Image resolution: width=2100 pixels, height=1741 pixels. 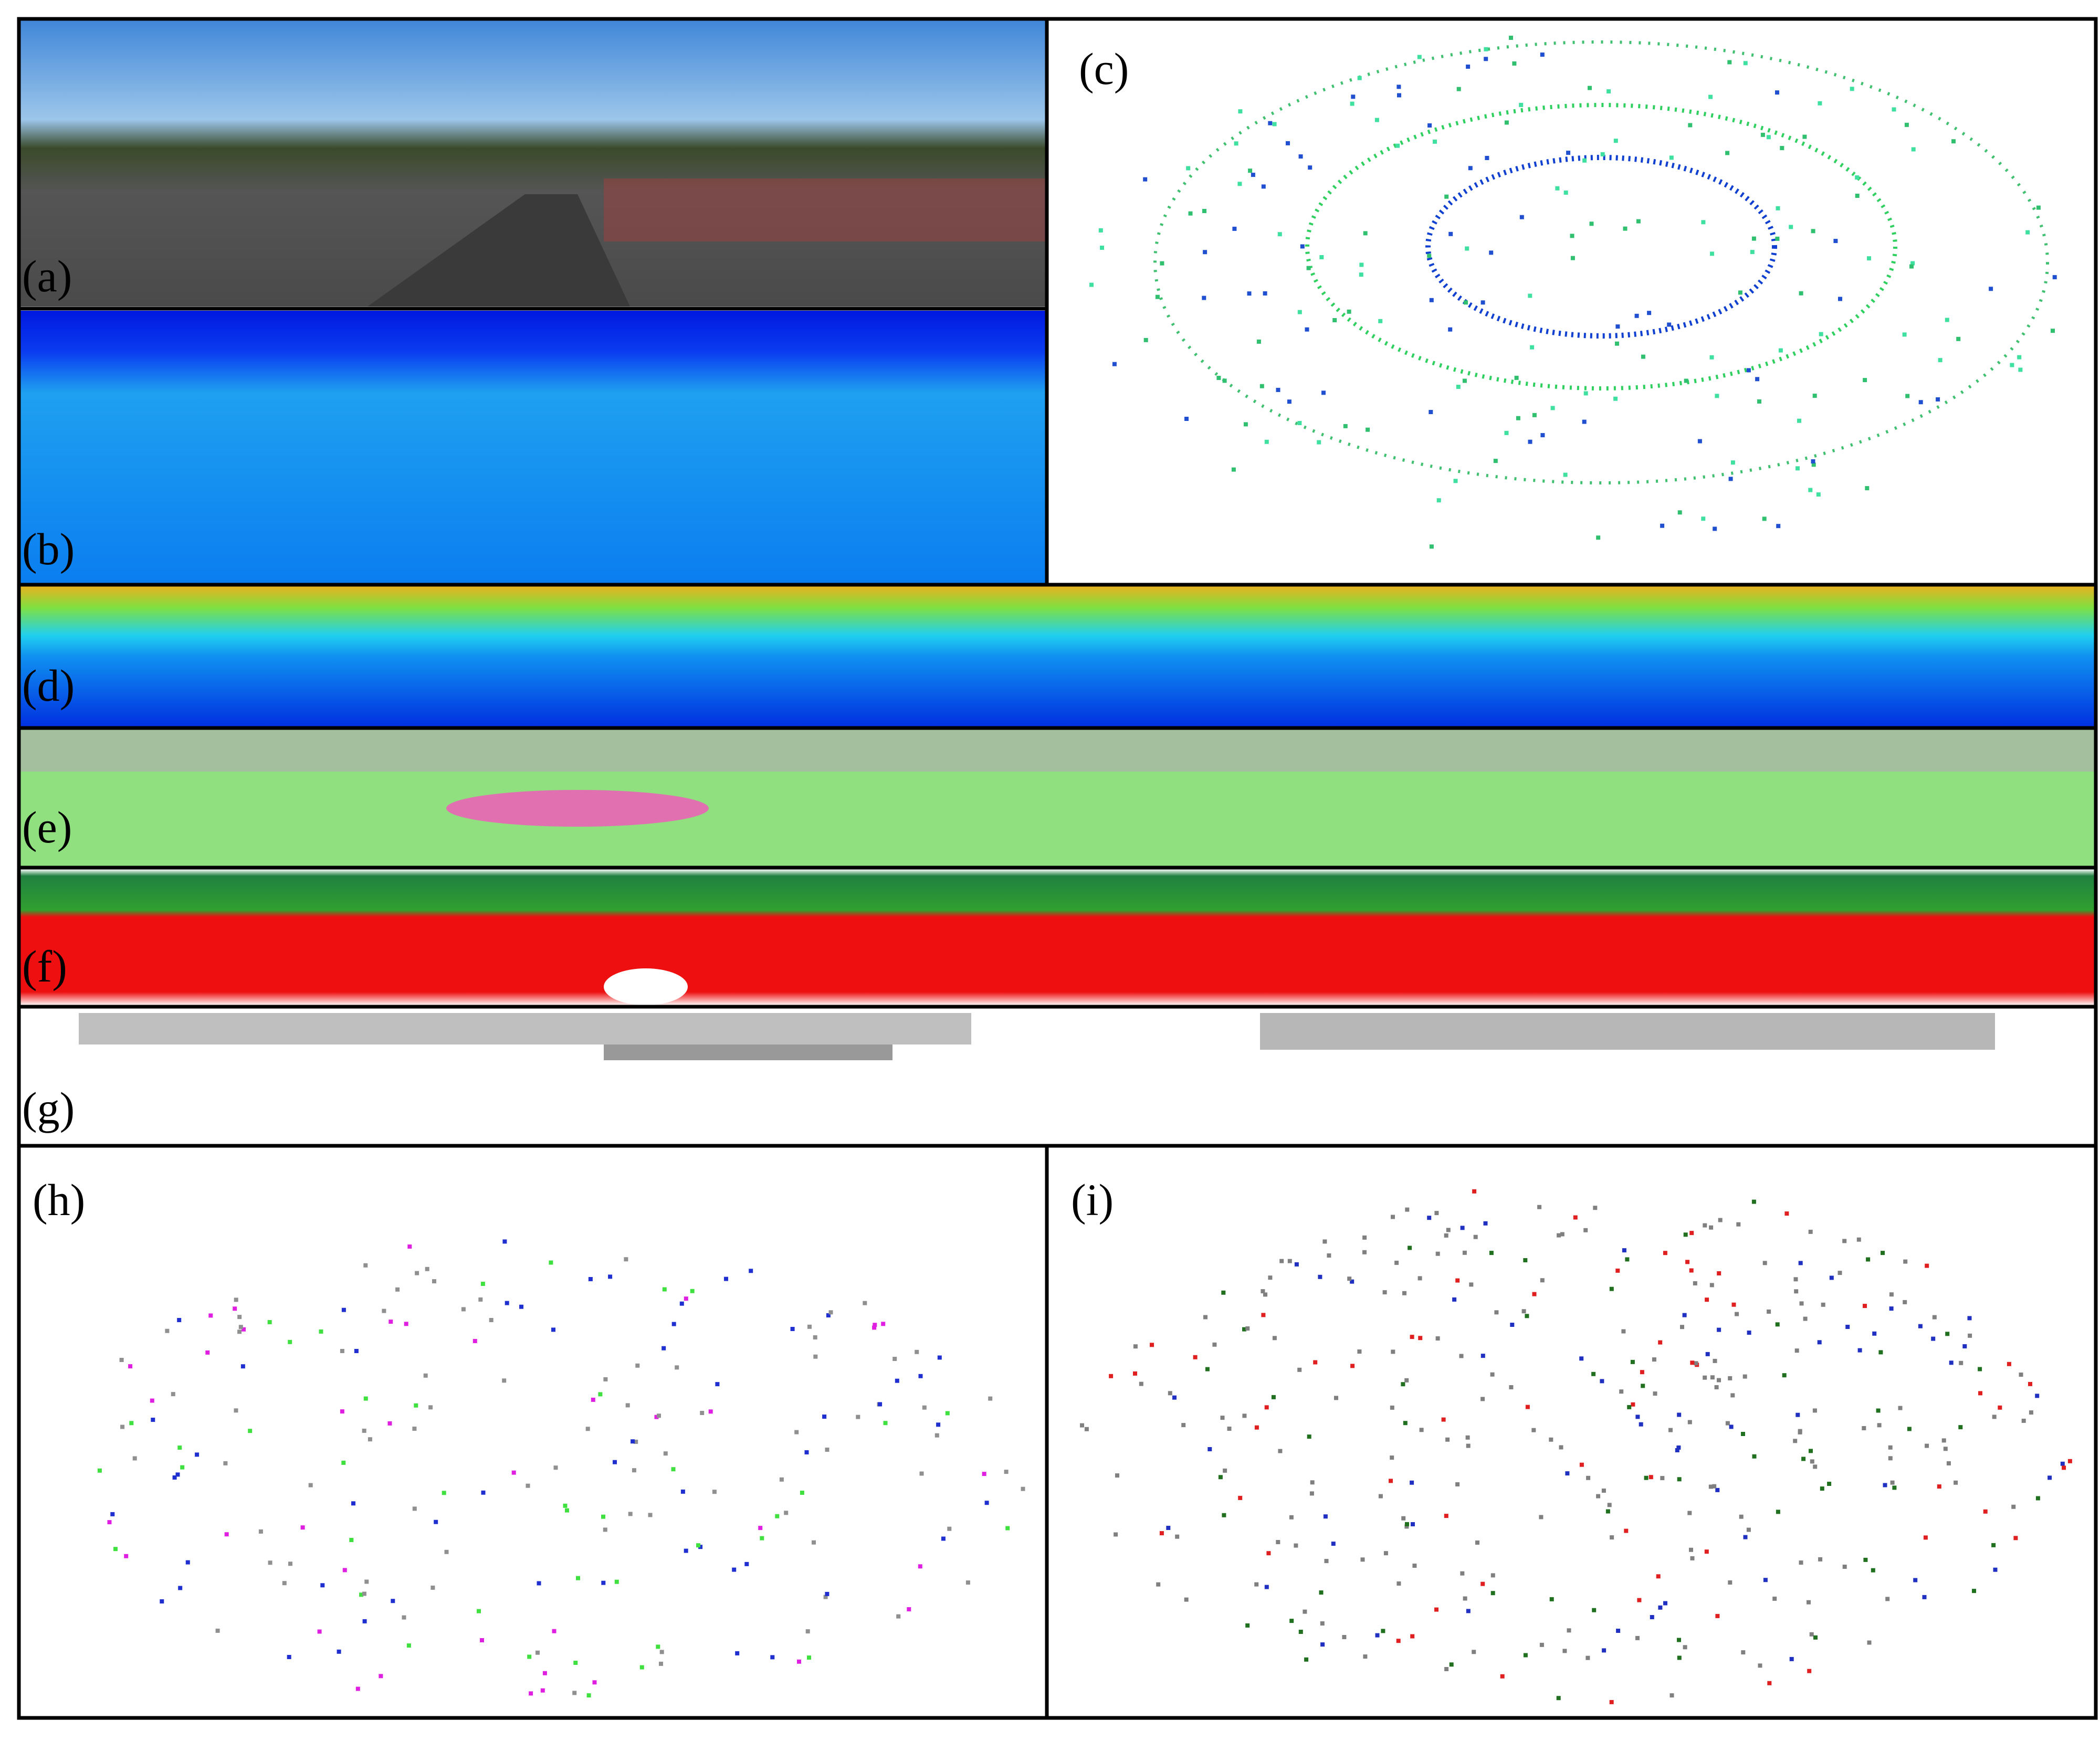 What do you see at coordinates (1057, 938) in the screenshot?
I see `panel-f-image` at bounding box center [1057, 938].